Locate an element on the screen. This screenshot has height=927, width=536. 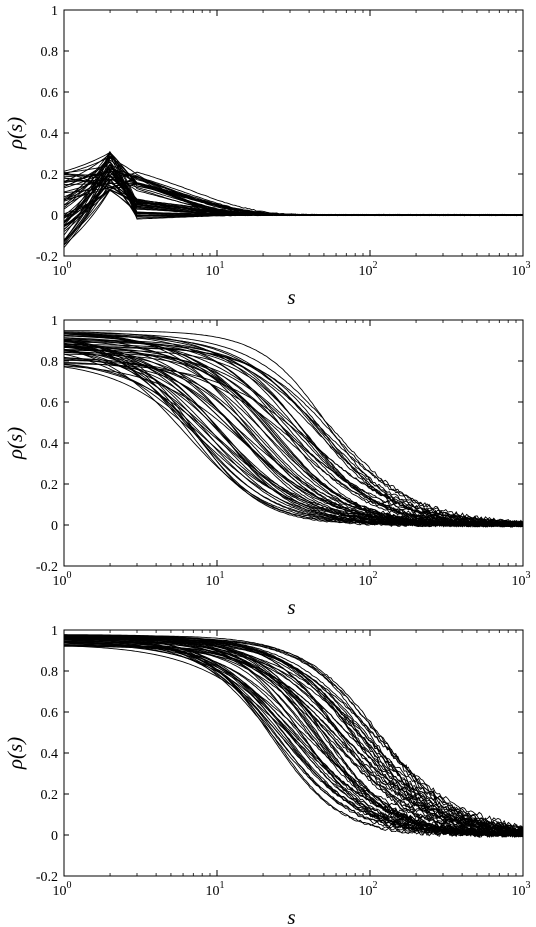
y-tick-label-top-6: 1 is located at coordinates (54, 11).